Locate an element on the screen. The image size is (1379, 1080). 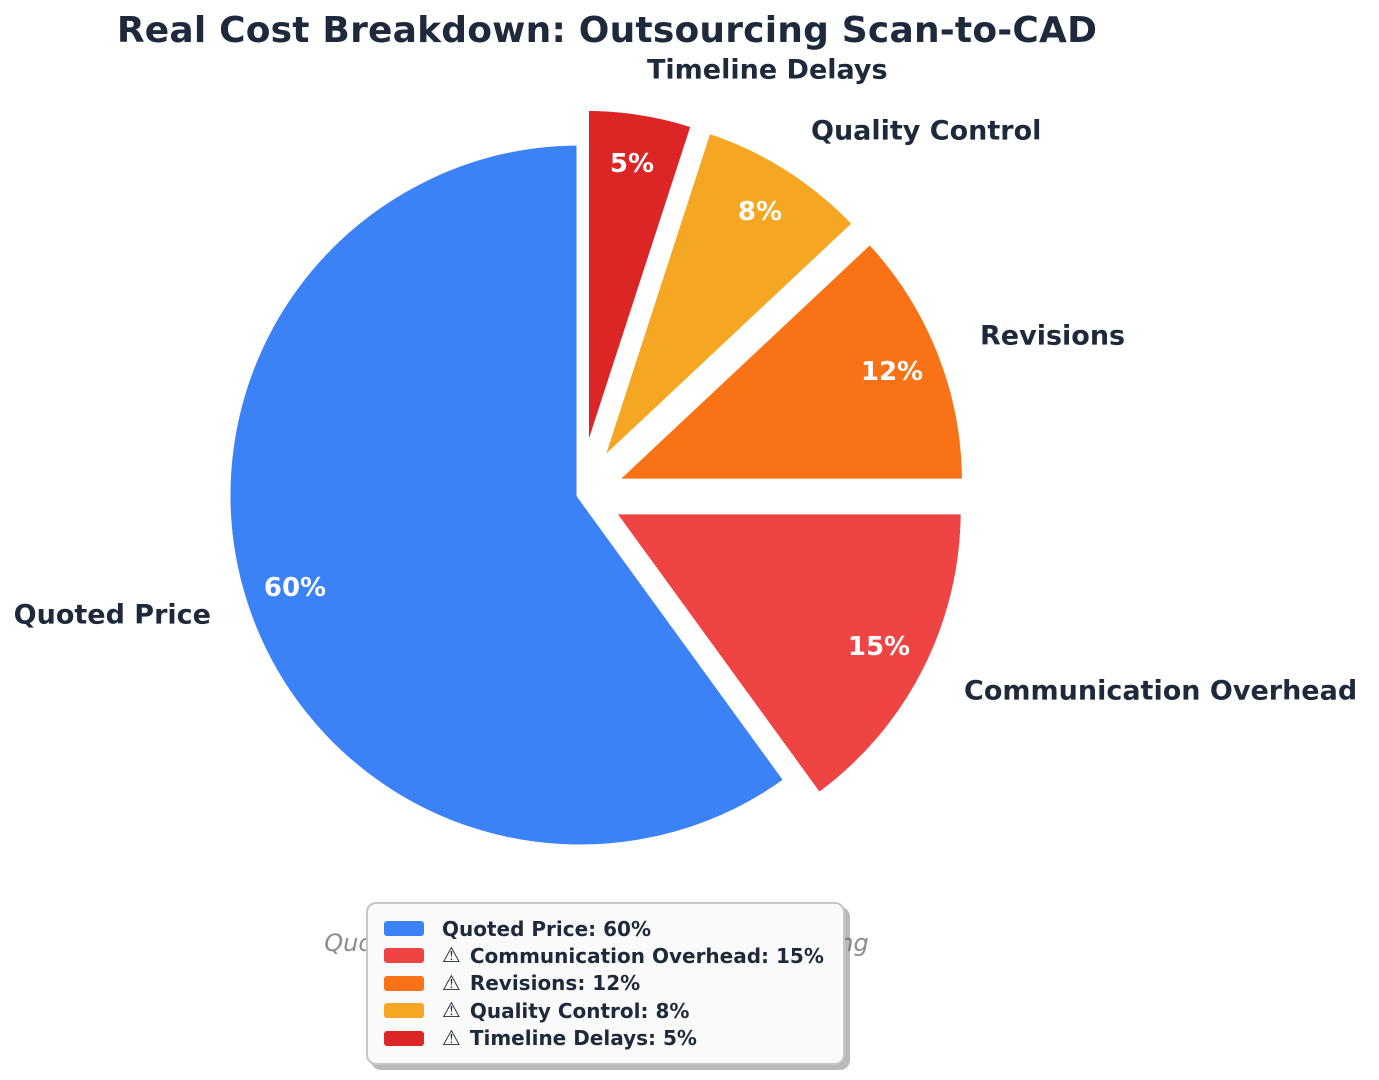
pie-percent-label-quality-control: 8% is located at coordinates (760, 212).